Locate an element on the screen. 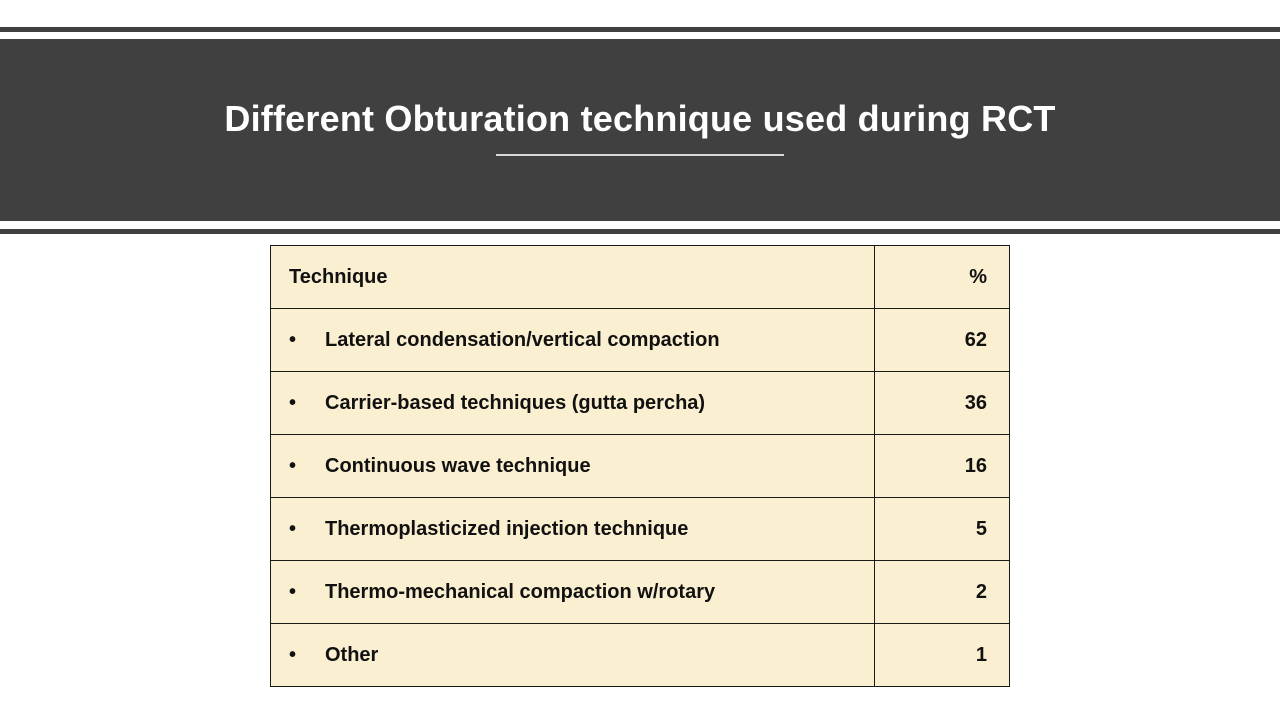 The image size is (1280, 720). technique-label: Continuous wave technique is located at coordinates (458, 465).